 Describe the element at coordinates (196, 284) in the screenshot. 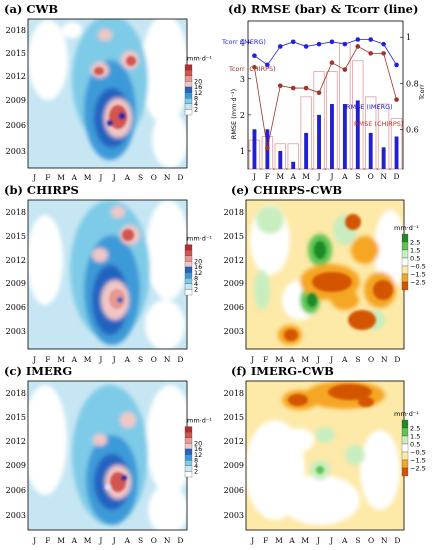

I see `legend-label: 4` at that location.